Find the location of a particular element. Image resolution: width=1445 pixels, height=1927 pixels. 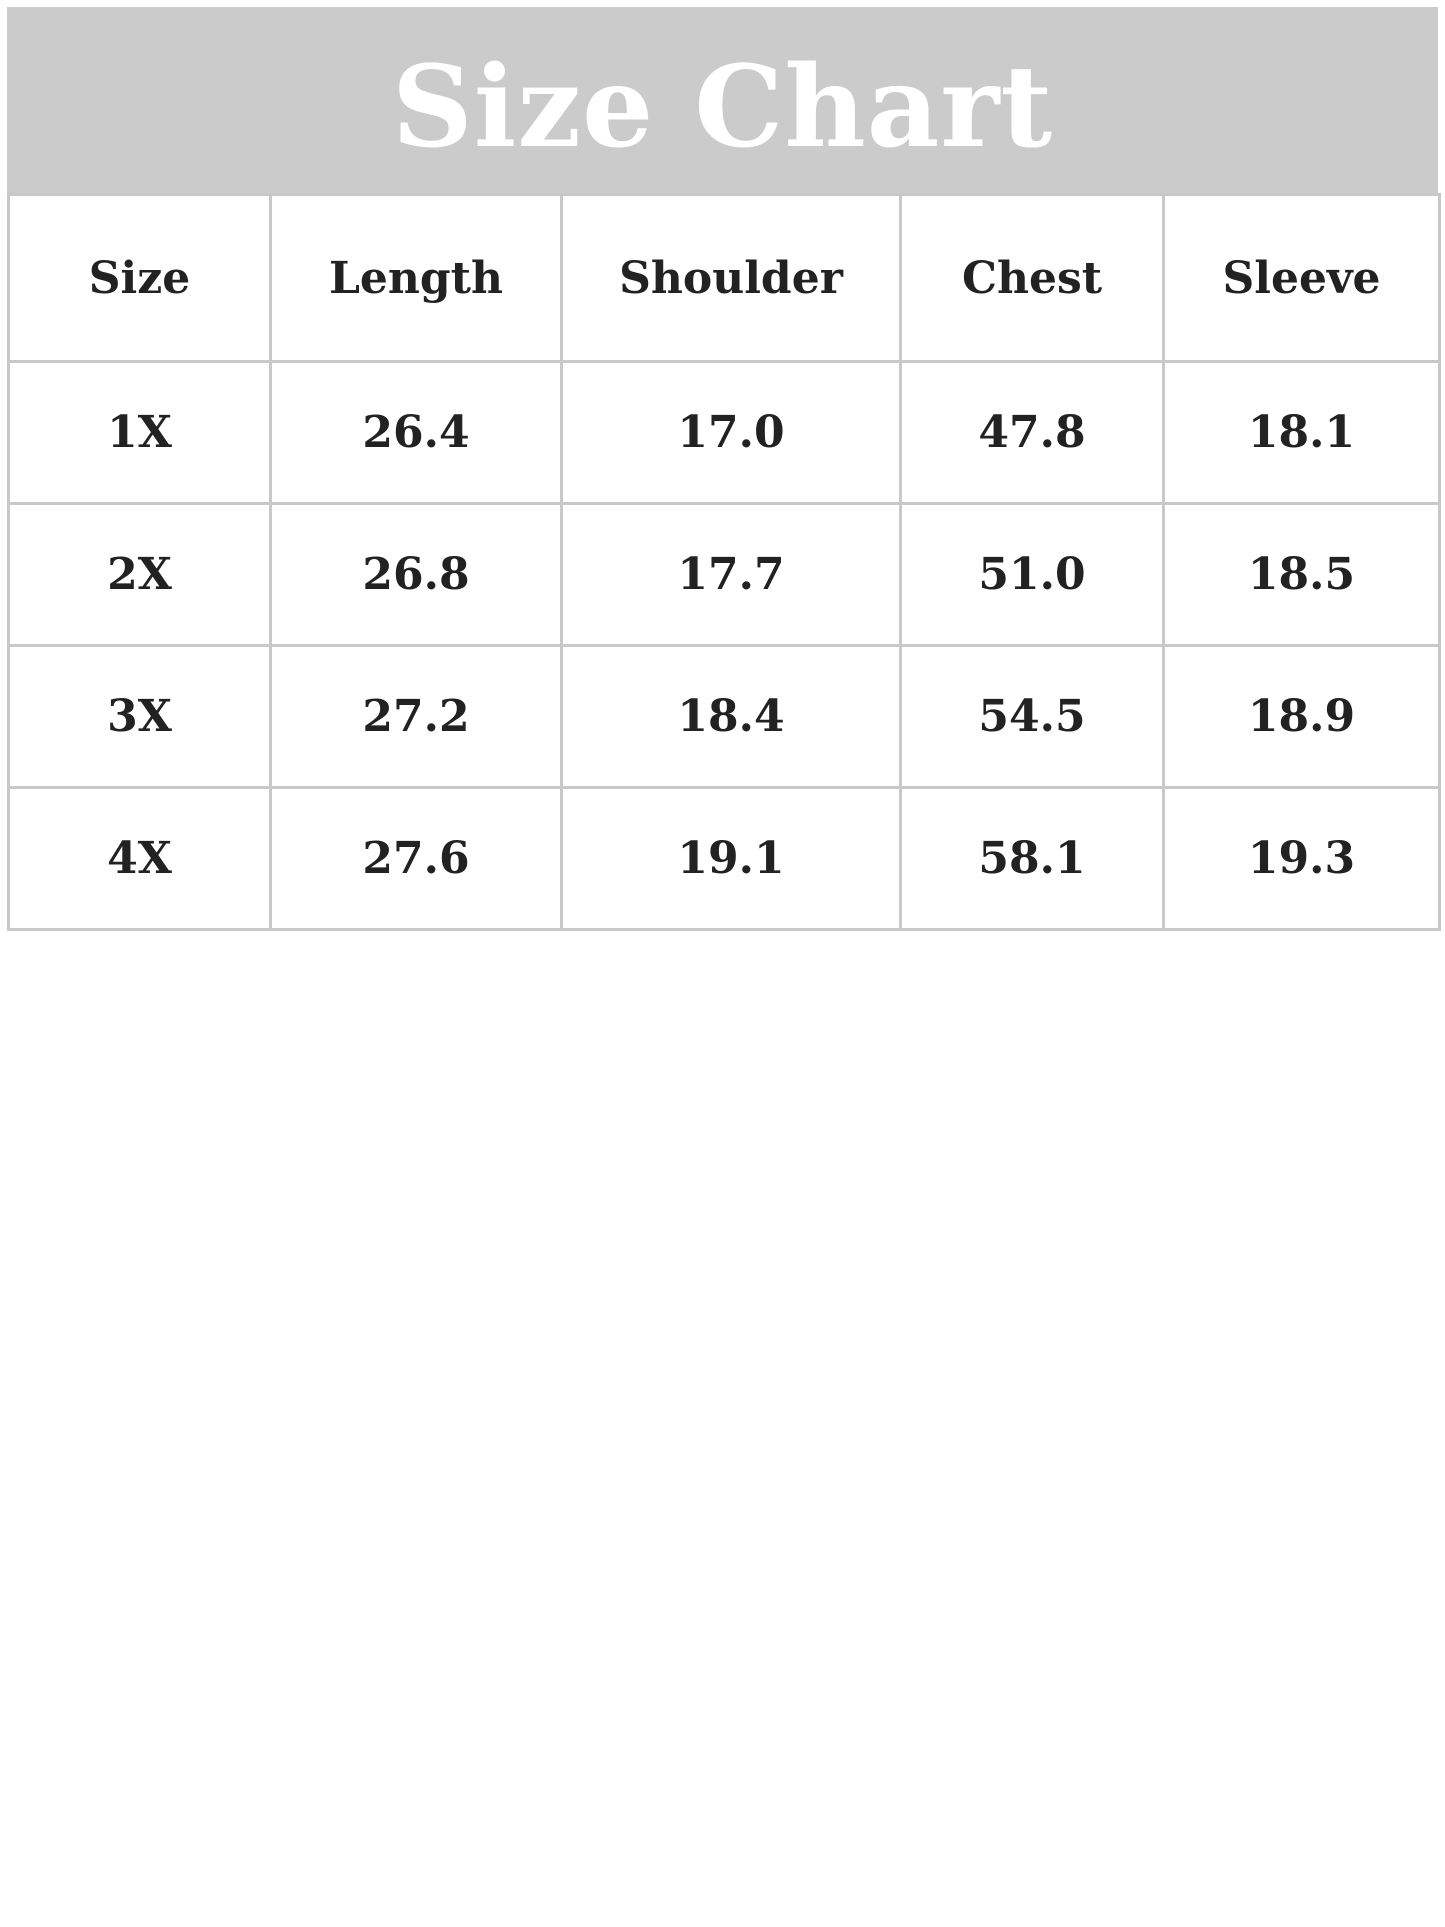

header-sleeve: Sleeve is located at coordinates (1301, 278).